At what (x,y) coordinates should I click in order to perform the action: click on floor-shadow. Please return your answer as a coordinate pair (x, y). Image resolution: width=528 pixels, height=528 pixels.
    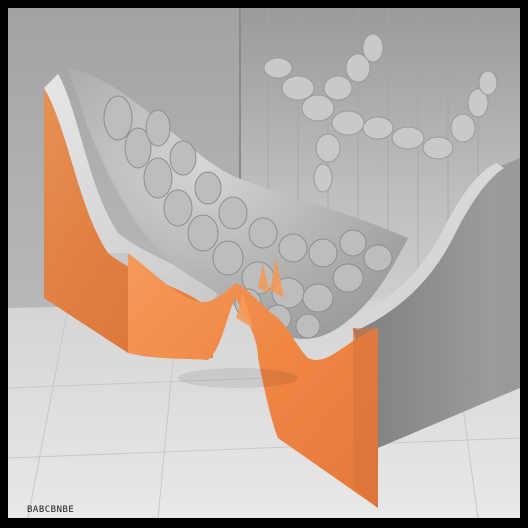
    Looking at the image, I should click on (238, 378).